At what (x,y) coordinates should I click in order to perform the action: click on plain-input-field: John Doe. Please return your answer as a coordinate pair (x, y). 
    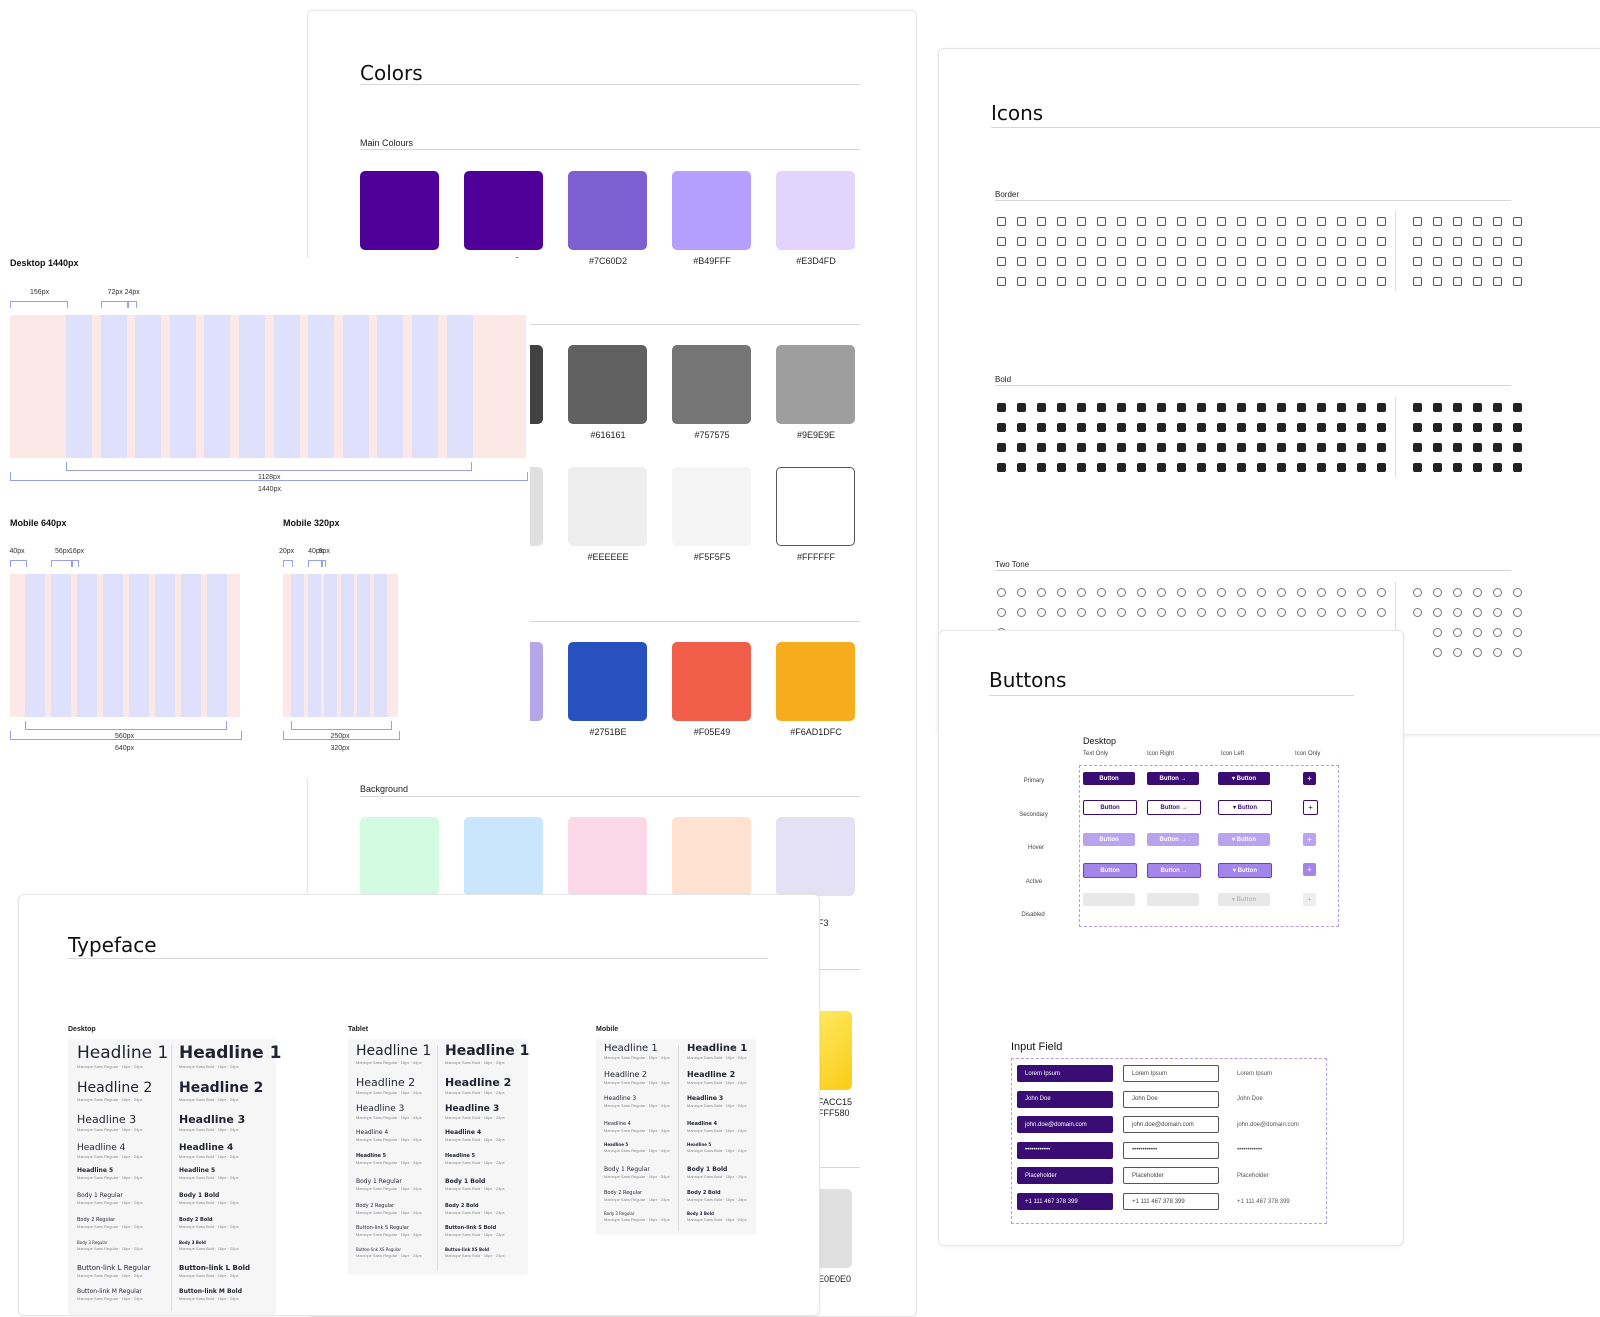
    Looking at the image, I should click on (1277, 1099).